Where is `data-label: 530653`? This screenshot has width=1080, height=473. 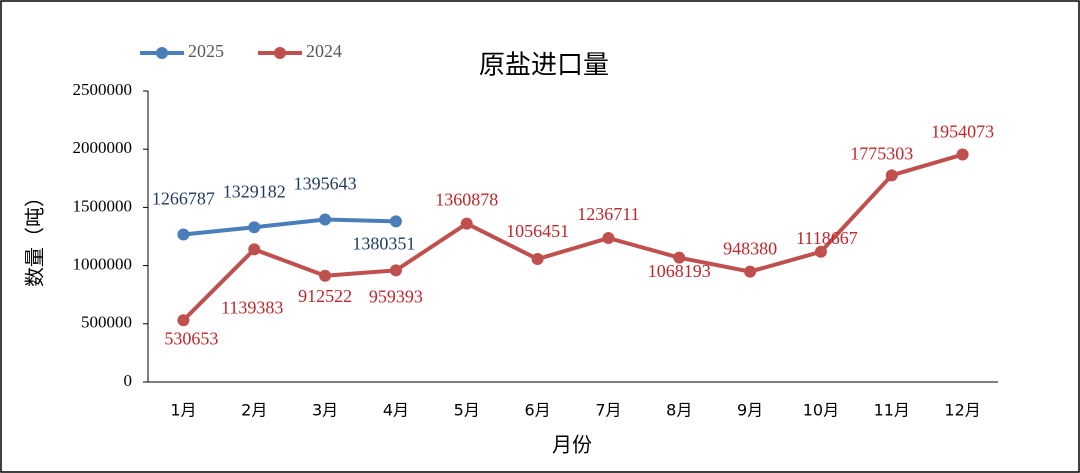 data-label: 530653 is located at coordinates (191, 338).